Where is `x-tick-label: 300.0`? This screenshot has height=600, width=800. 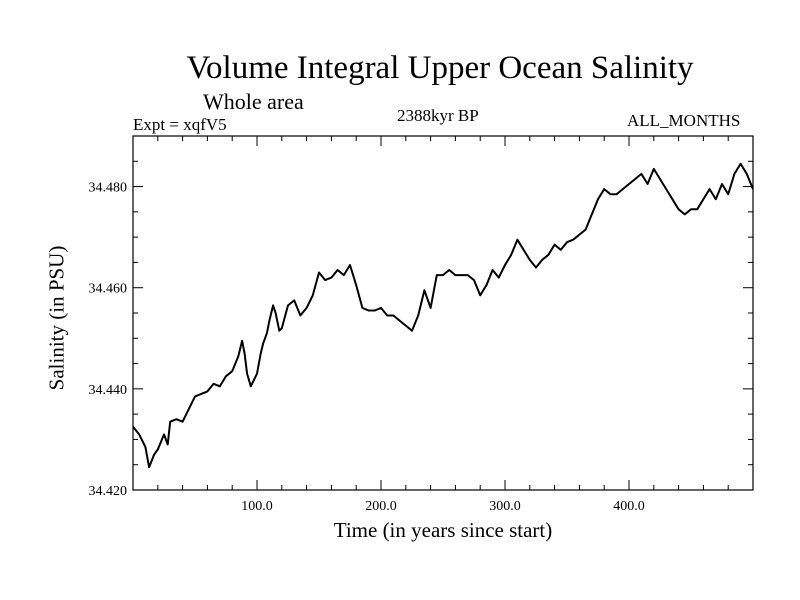
x-tick-label: 300.0 is located at coordinates (505, 506).